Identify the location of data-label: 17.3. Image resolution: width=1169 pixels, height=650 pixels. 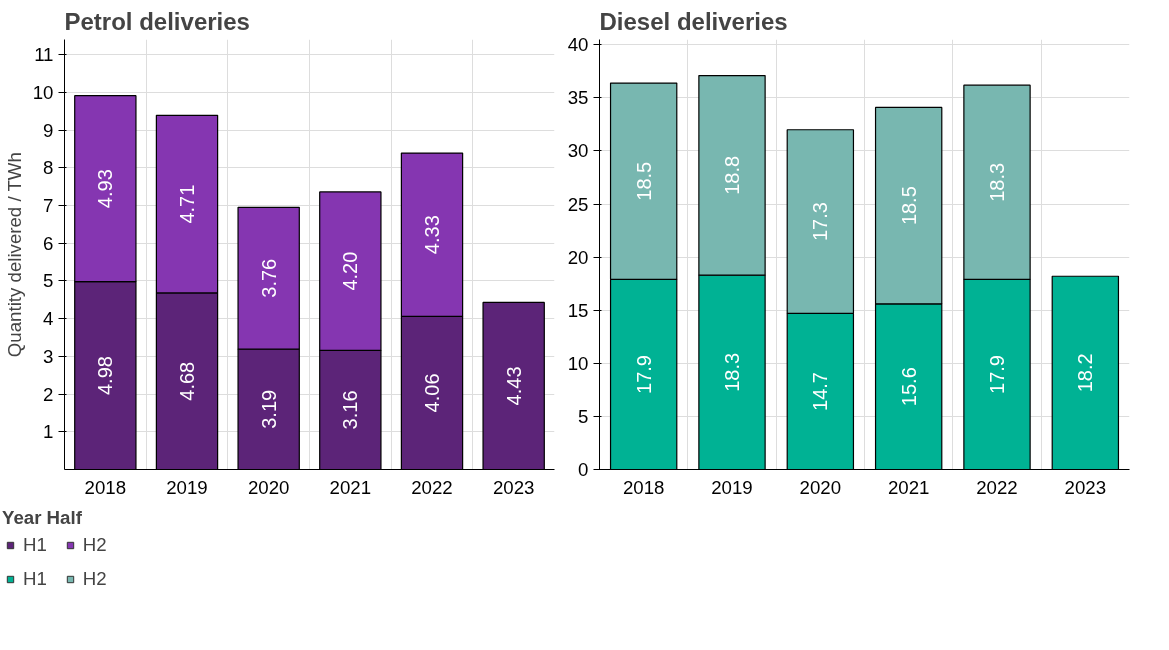
(820, 222).